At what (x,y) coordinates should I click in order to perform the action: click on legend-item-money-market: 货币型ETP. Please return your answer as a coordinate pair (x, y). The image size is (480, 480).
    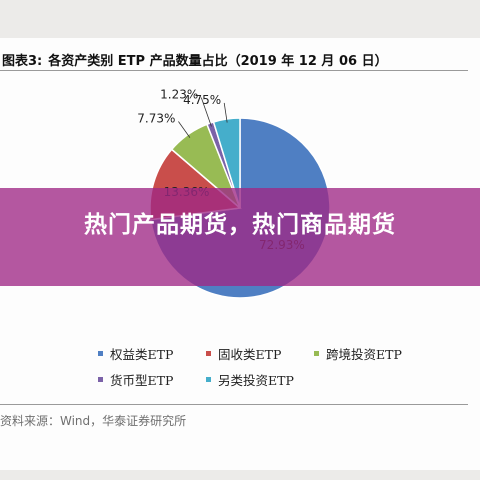
    Looking at the image, I should click on (152, 379).